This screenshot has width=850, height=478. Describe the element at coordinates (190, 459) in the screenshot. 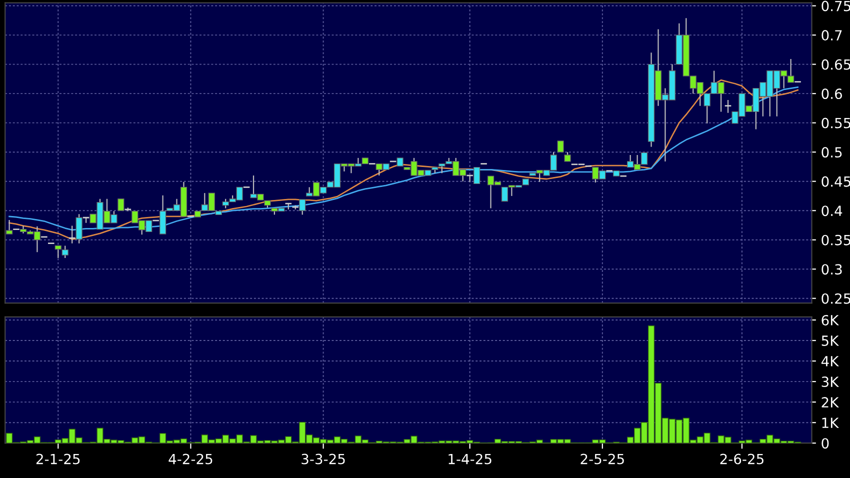

I see `x-tick-label: 4-2-25` at that location.